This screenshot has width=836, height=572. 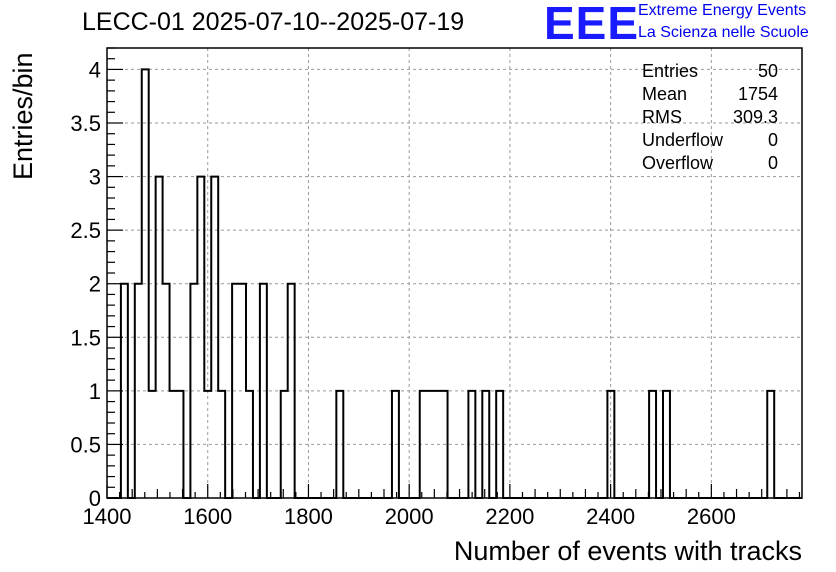 What do you see at coordinates (767, 71) in the screenshot?
I see `stats-value: 50` at bounding box center [767, 71].